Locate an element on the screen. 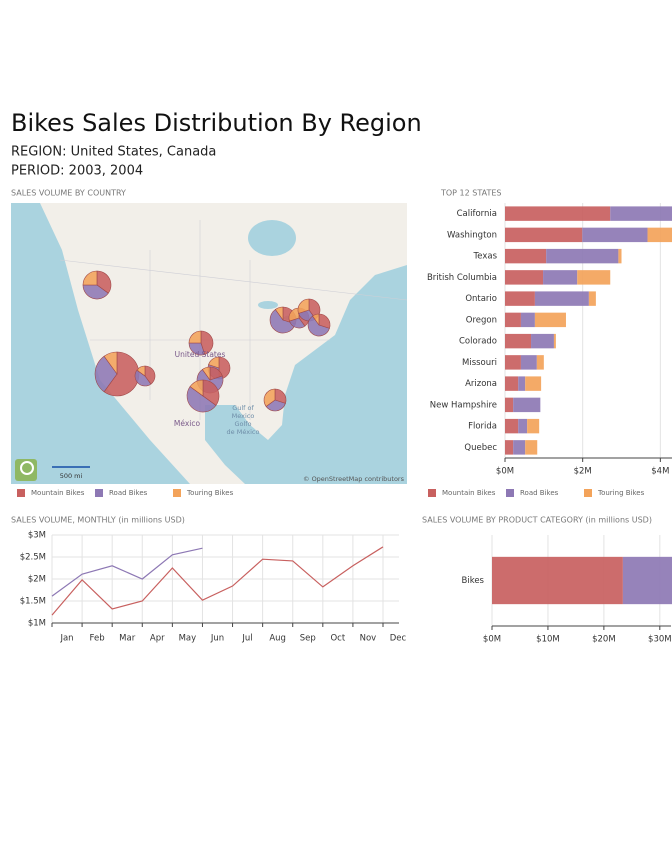  map-title: SALES VOLUME BY COUNTRY is located at coordinates (68, 193).